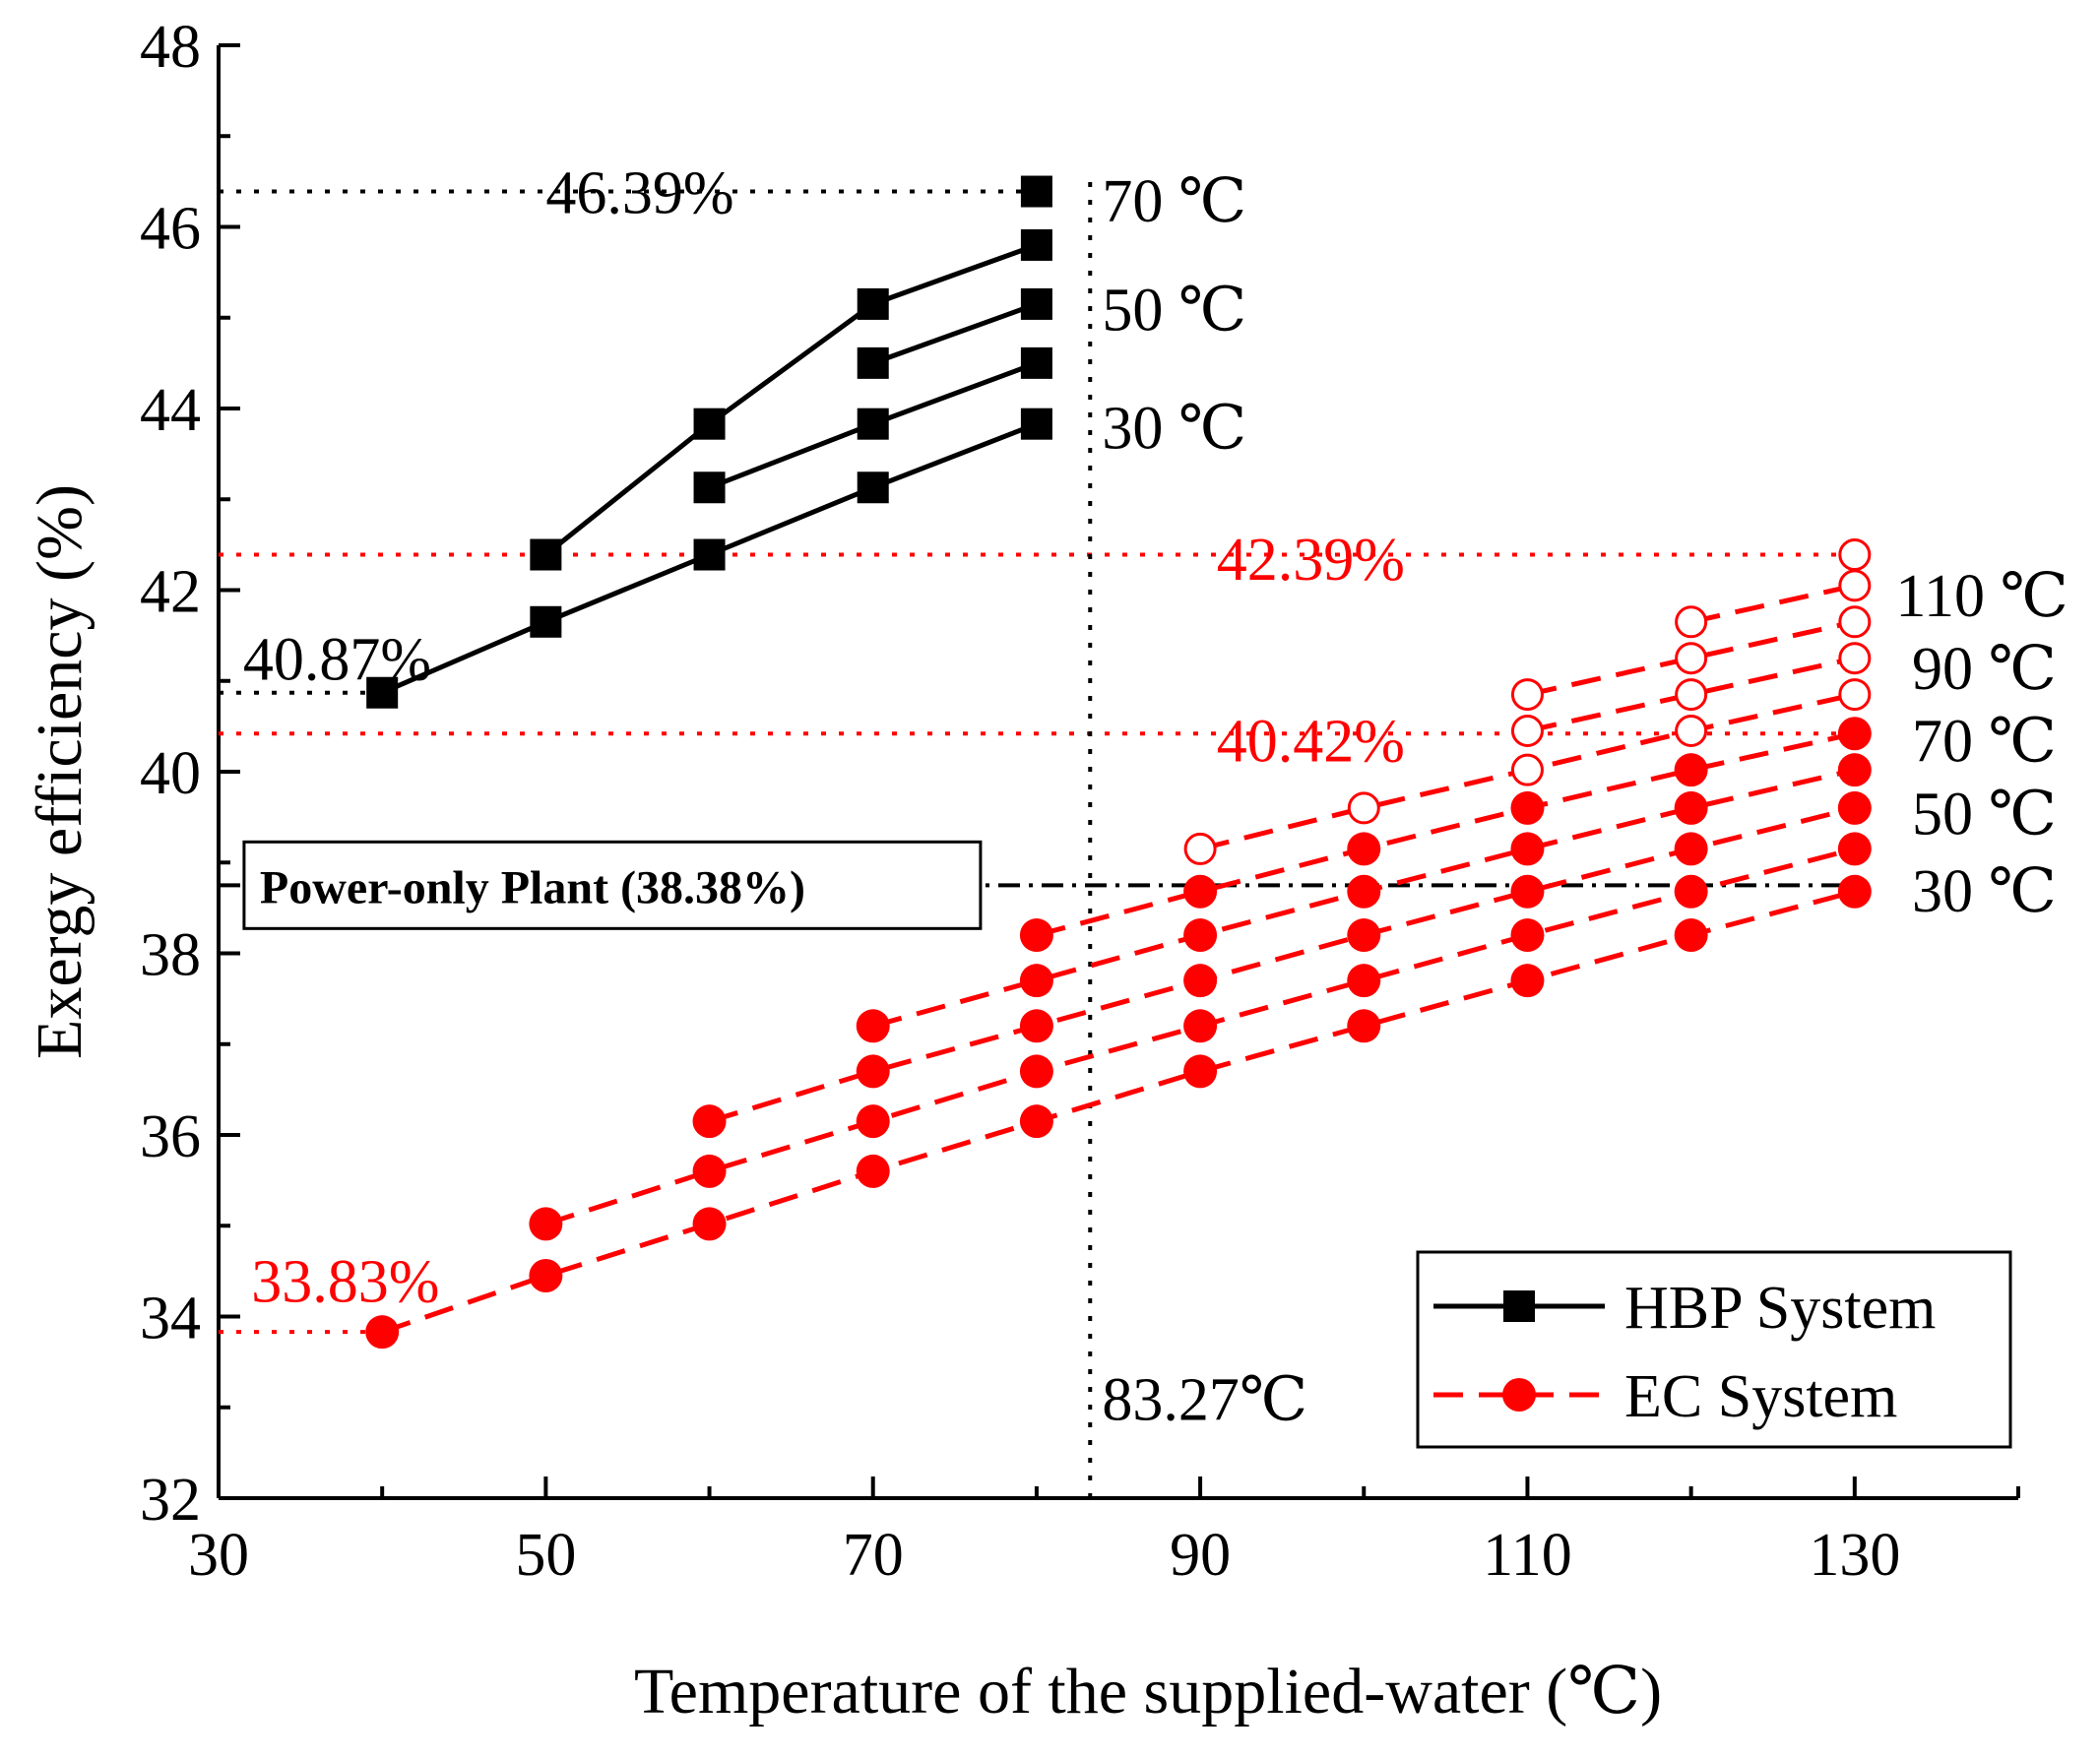 Image resolution: width=2100 pixels, height=1759 pixels. What do you see at coordinates (171, 955) in the screenshot?
I see `y-tick-label: 38` at bounding box center [171, 955].